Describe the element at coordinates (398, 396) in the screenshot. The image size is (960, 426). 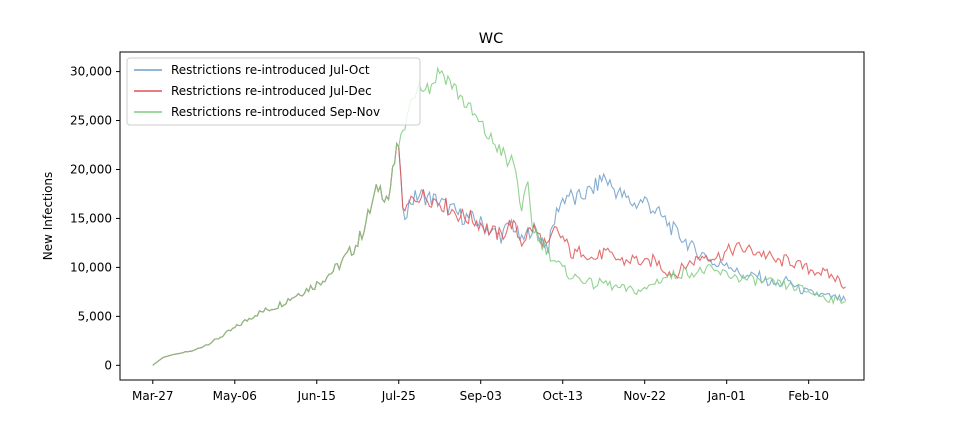
I see `x-tick-label: Jul-25` at that location.